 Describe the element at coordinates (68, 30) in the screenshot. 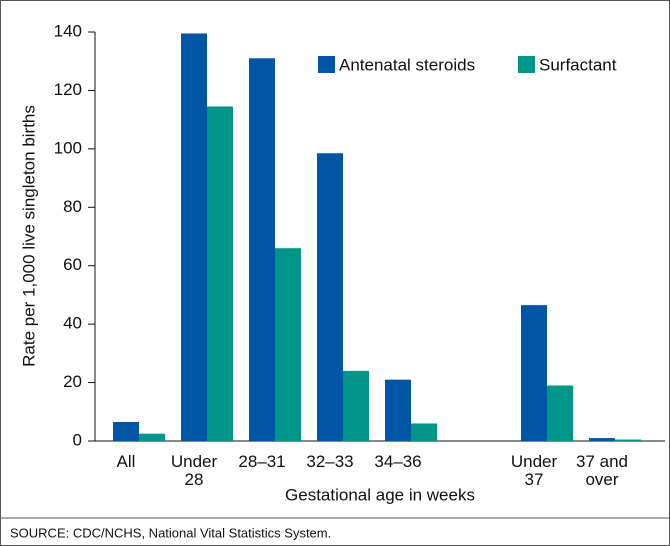

I see `y-tick-label: 140` at that location.